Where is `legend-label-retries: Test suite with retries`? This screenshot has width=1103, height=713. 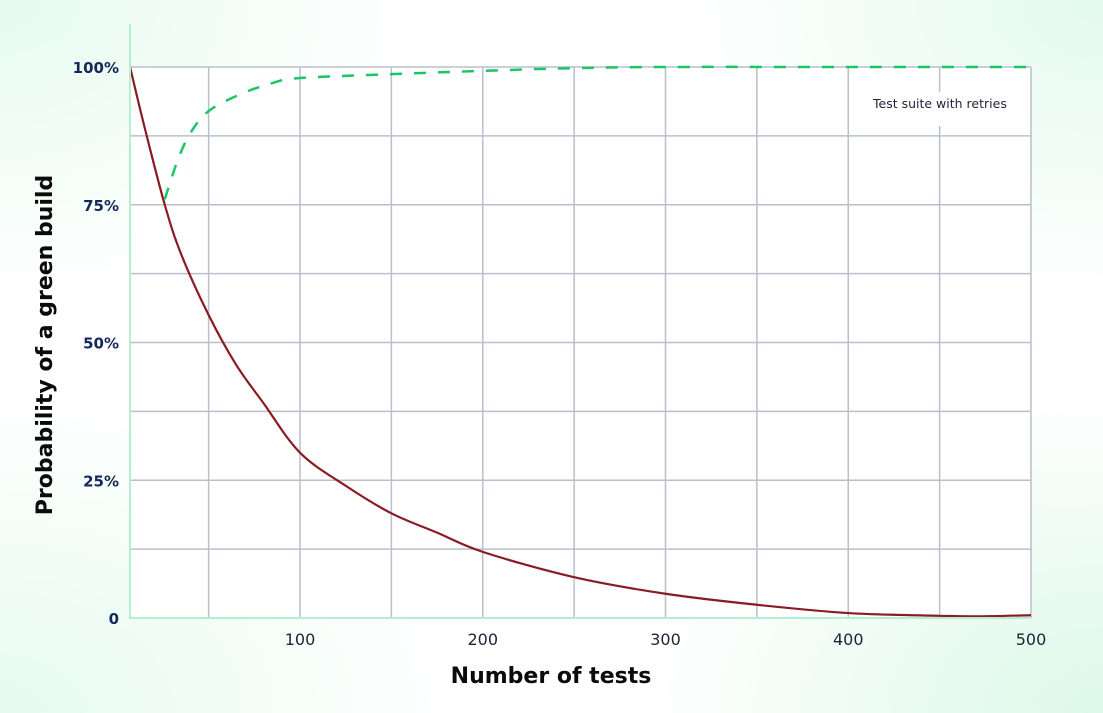
legend-label-retries: Test suite with retries is located at coordinates (939, 103).